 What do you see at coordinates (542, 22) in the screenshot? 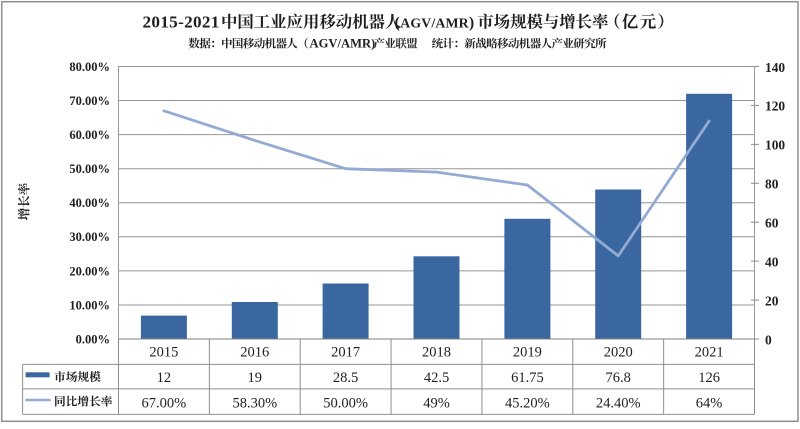
I see `svg-text: 市场规模与增长率` at bounding box center [542, 22].